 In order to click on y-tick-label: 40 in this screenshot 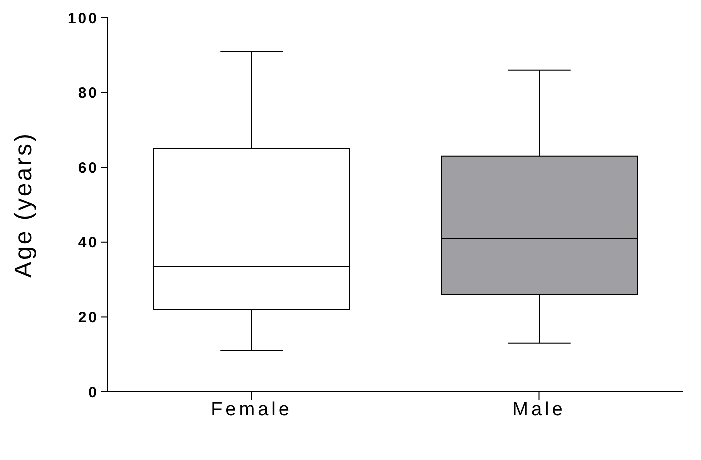, I will do `click(88, 243)`.